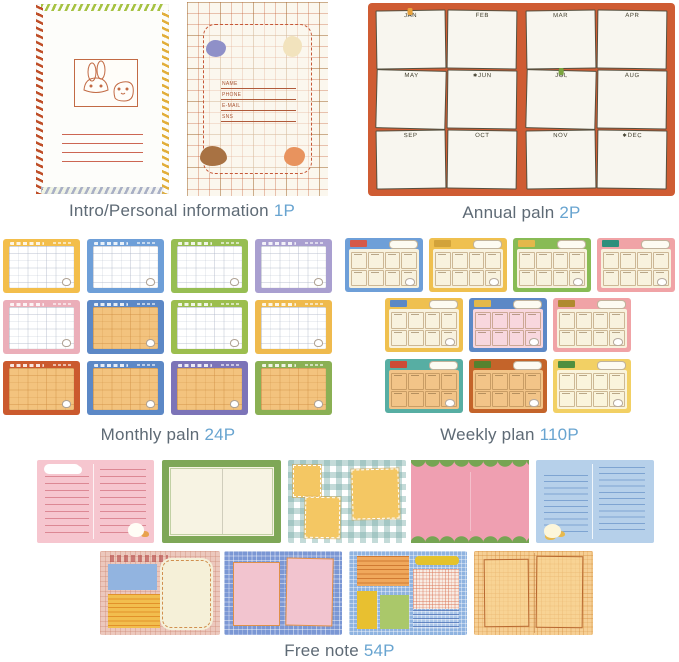 The height and width of the screenshot is (662, 679). What do you see at coordinates (292, 46) in the screenshot?
I see `bunny-blob-cream` at bounding box center [292, 46].